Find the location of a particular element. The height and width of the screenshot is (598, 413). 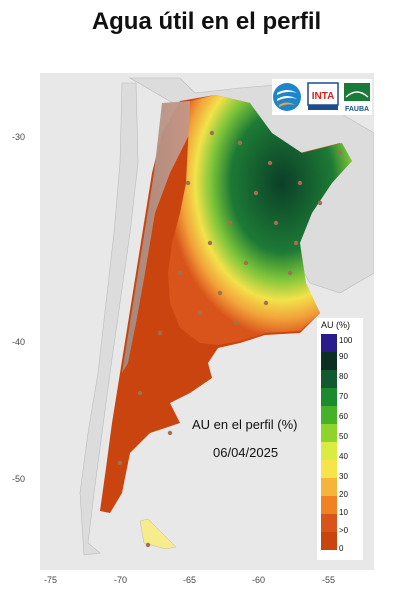

y-tick-label: -30 is located at coordinates (19, 137).